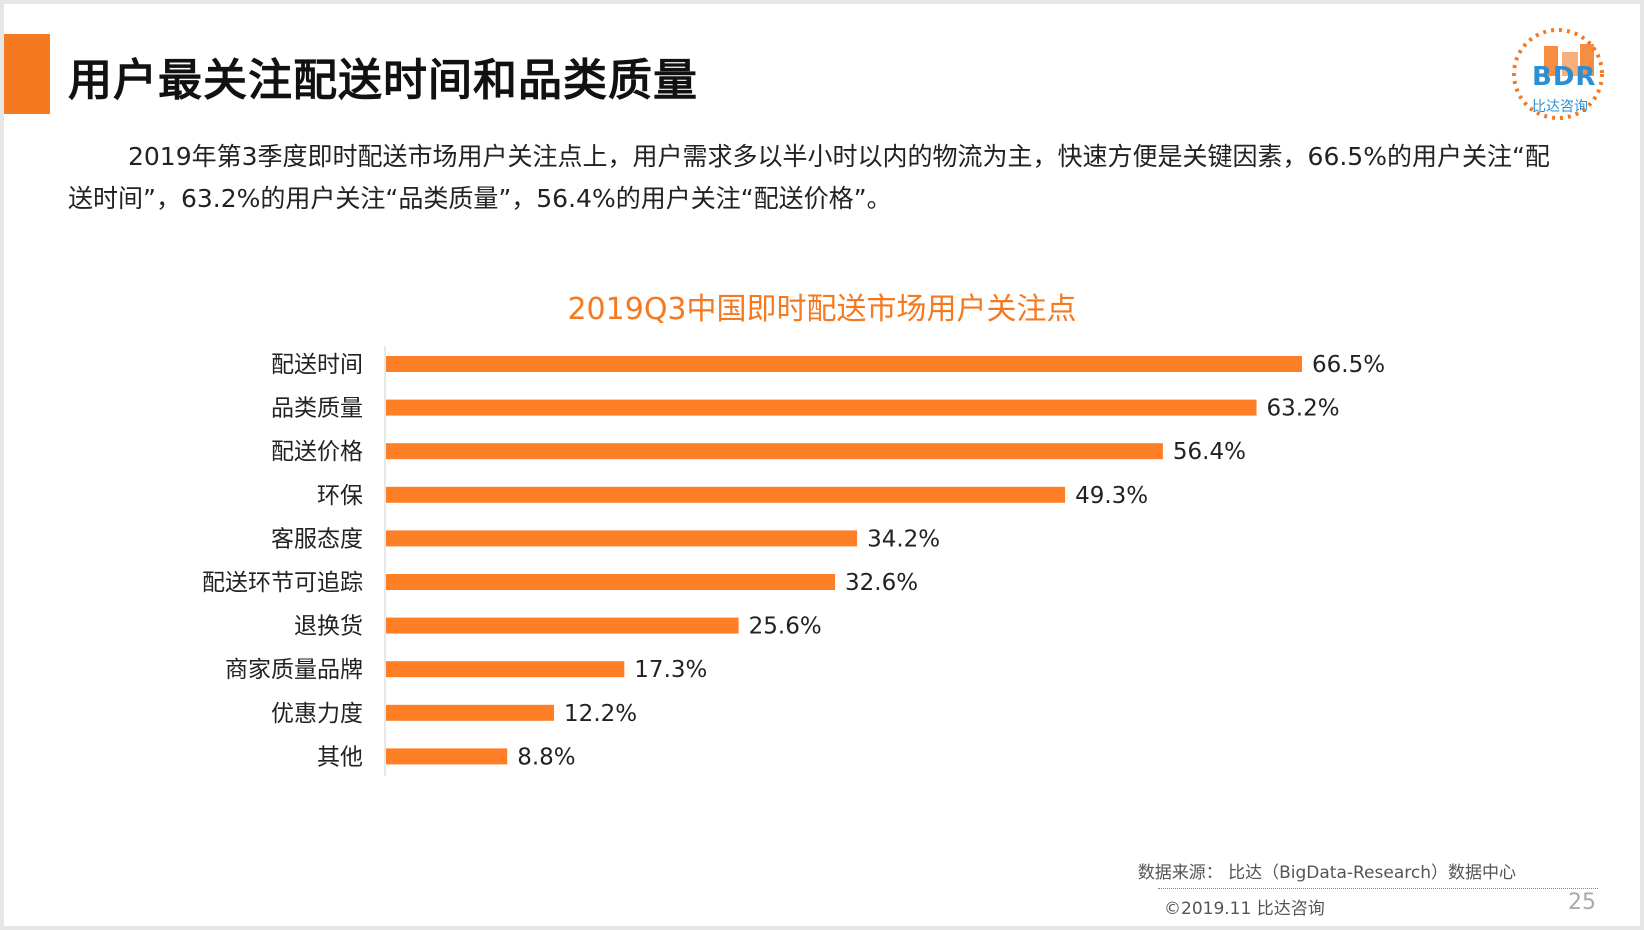 The width and height of the screenshot is (1644, 930). Describe the element at coordinates (1111, 496) in the screenshot. I see `data-label: 49.3%` at that location.